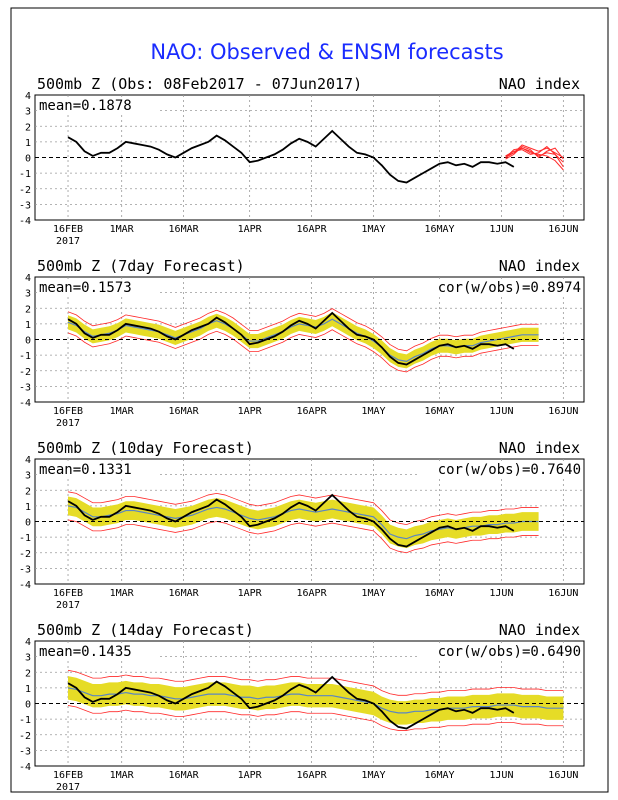 The image size is (618, 800). Describe the element at coordinates (145, 448) in the screenshot. I see `panel-title: 500mb Z (10day Forecast)` at that location.